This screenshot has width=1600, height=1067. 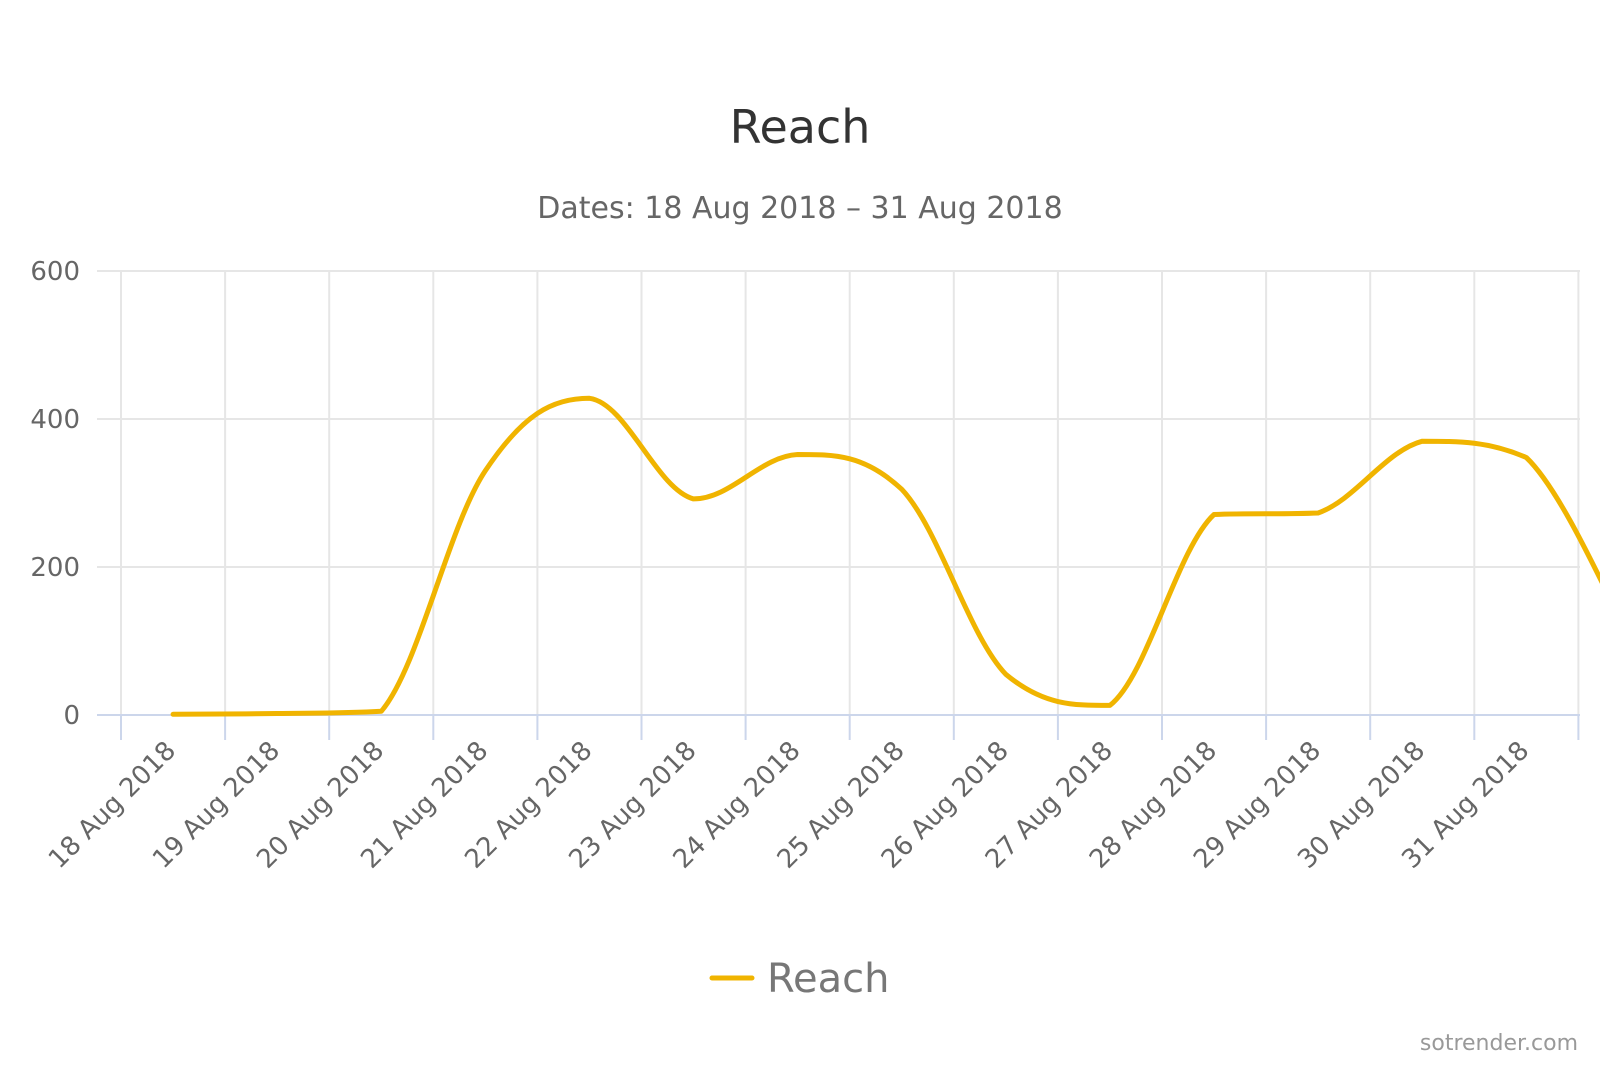 I want to click on legend-label-reach: Reach, so click(x=828, y=979).